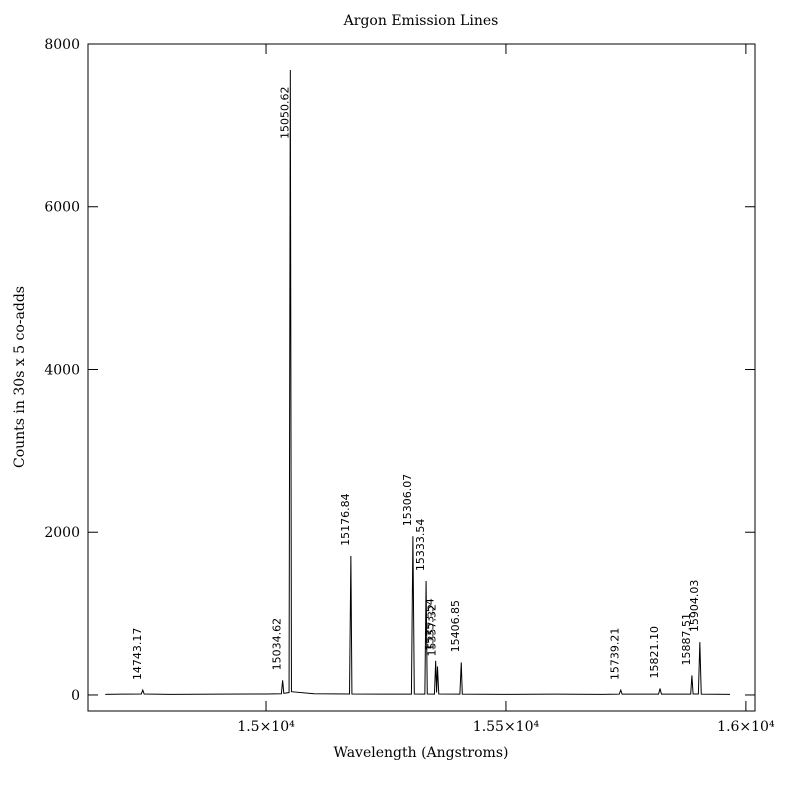 This screenshot has height=797, width=797. Describe the element at coordinates (654, 652) in the screenshot. I see `line-annotation: 15821.10` at that location.